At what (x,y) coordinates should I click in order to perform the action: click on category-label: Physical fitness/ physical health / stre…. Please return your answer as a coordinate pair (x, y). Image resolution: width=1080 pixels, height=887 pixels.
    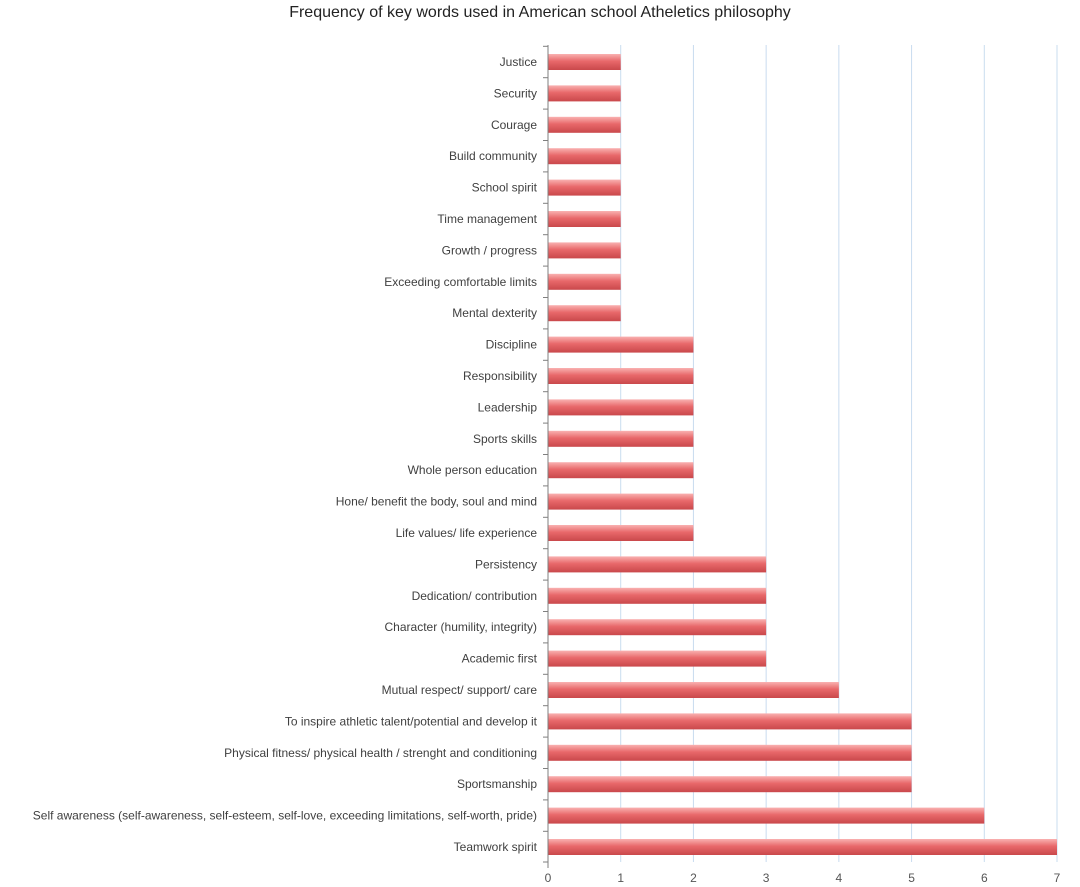
    Looking at the image, I should click on (380, 753).